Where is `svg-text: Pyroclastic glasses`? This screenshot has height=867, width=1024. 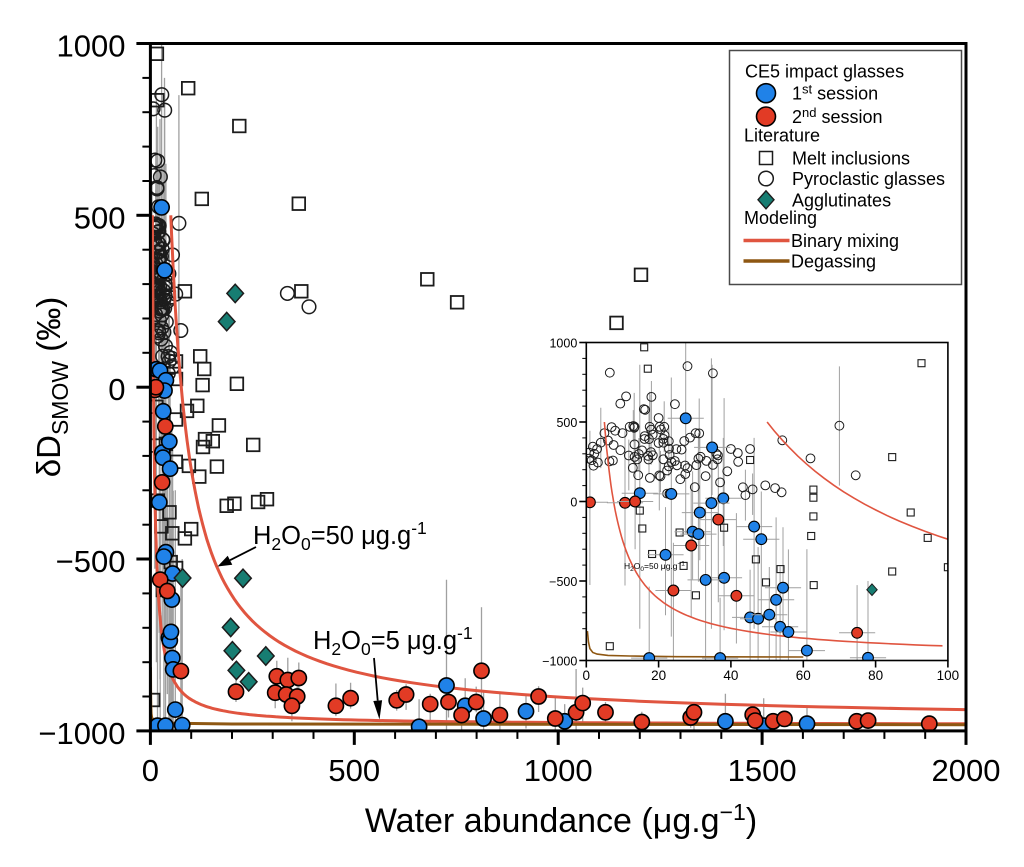 svg-text: Pyroclastic glasses is located at coordinates (868, 179).